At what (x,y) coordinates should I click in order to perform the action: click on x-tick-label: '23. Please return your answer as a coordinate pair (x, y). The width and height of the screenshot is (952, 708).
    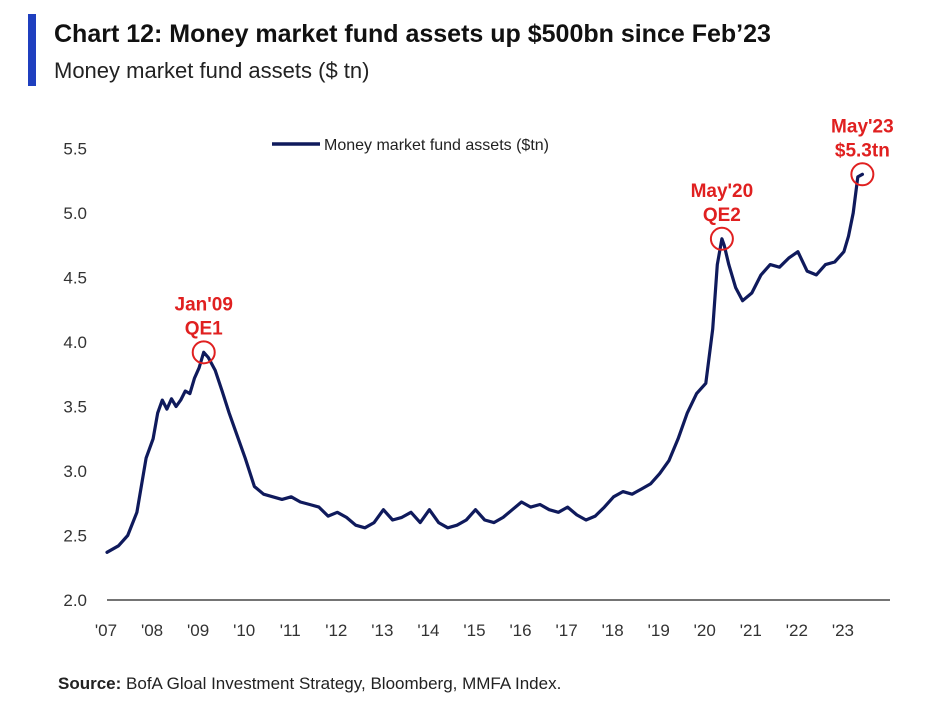
    Looking at the image, I should click on (843, 630).